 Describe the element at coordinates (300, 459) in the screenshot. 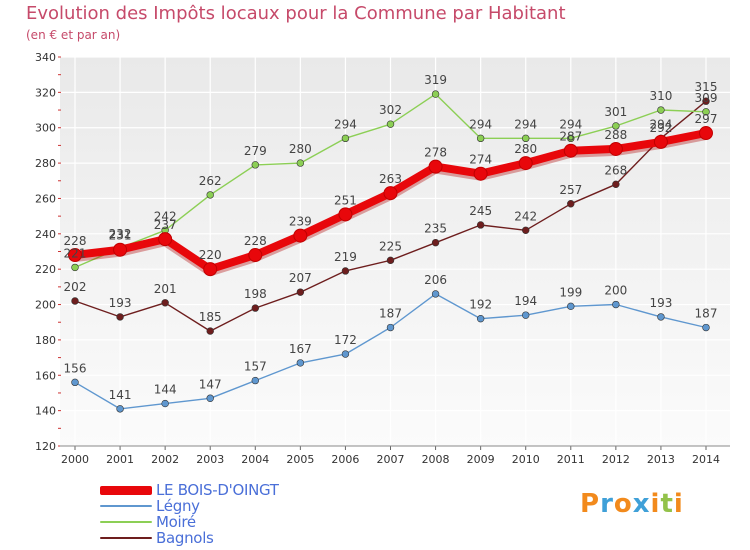

I see `x-tick-label: 2005` at that location.